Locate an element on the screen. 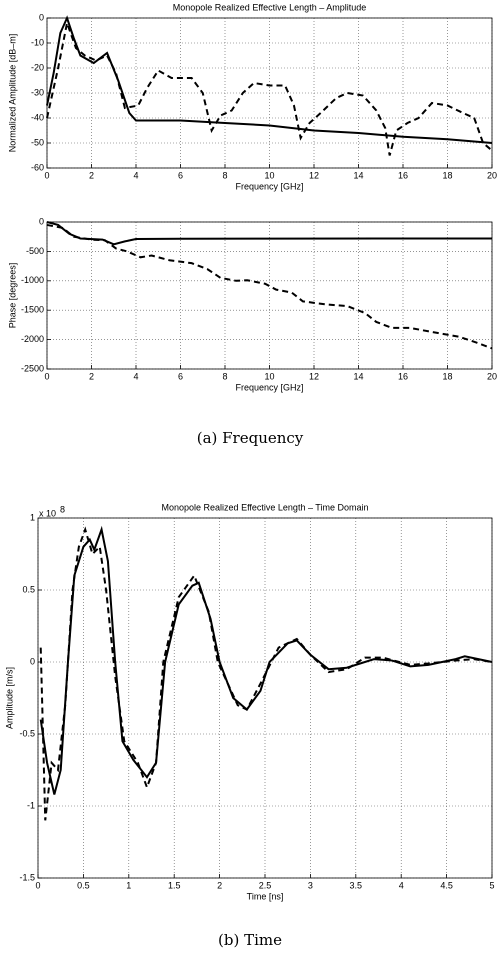  x-tick-label: 1.5 is located at coordinates (174, 885).